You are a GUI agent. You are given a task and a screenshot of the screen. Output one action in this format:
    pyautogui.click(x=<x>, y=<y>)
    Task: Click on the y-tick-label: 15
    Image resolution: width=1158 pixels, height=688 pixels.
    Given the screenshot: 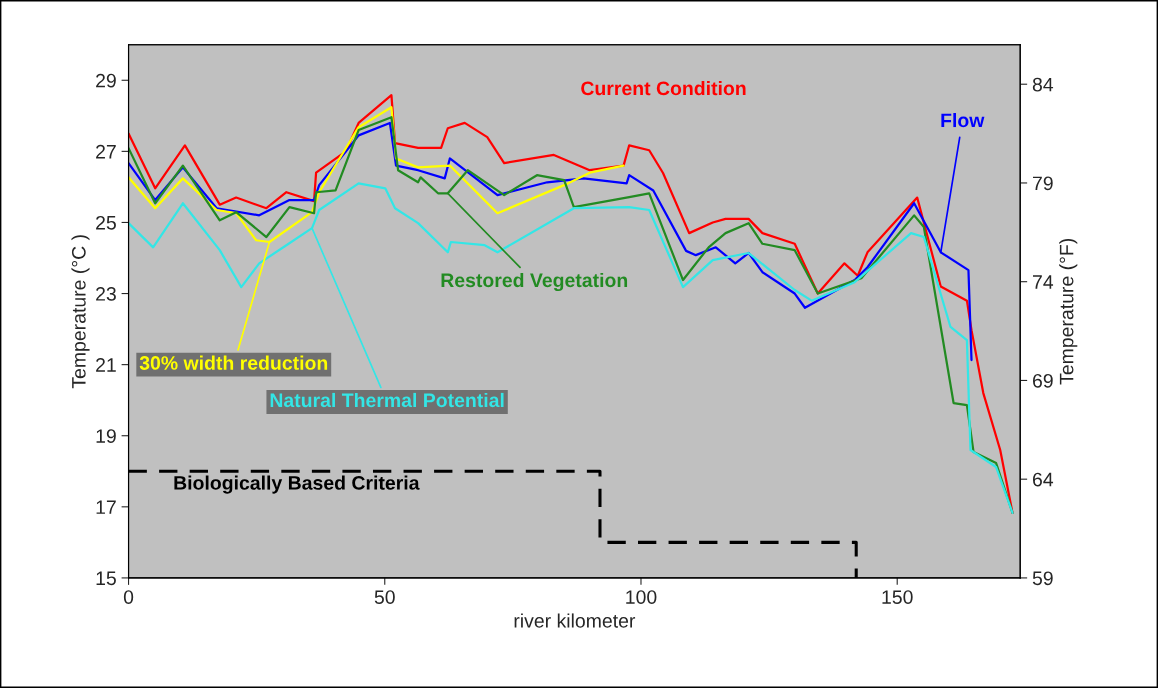 What is the action you would take?
    pyautogui.click(x=106, y=578)
    